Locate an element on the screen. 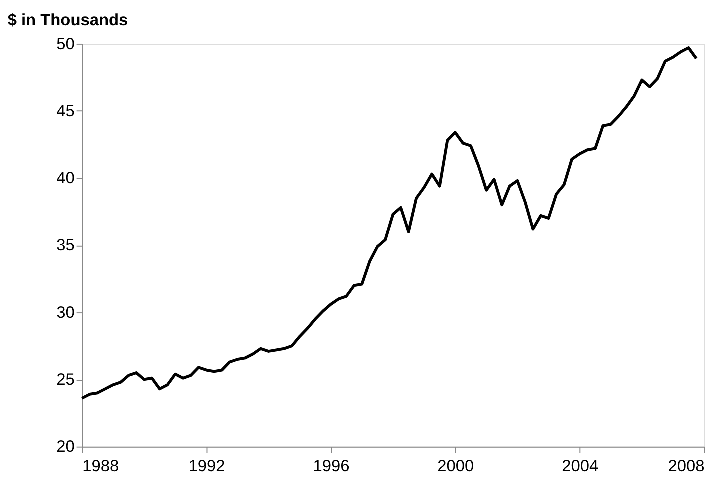  y-tick-label: 40 is located at coordinates (65, 179).